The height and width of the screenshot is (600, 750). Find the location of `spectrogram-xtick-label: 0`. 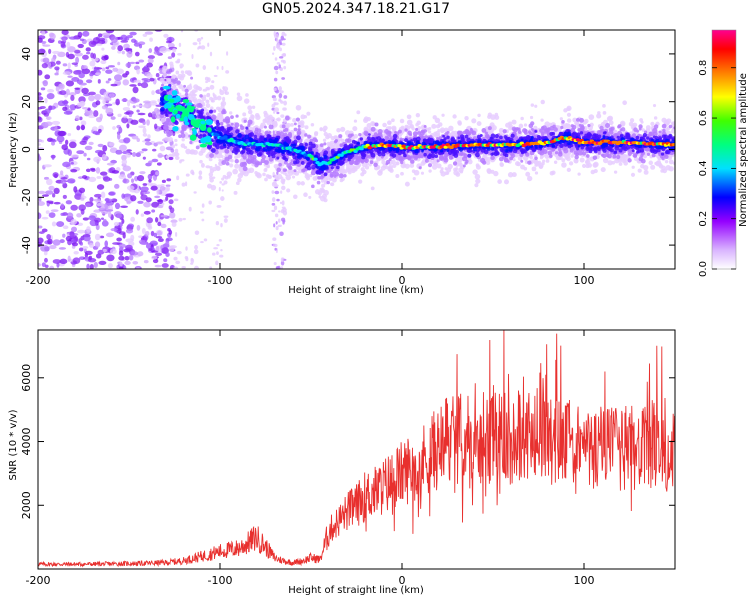

spectrogram-xtick-label: 0 is located at coordinates (402, 280).